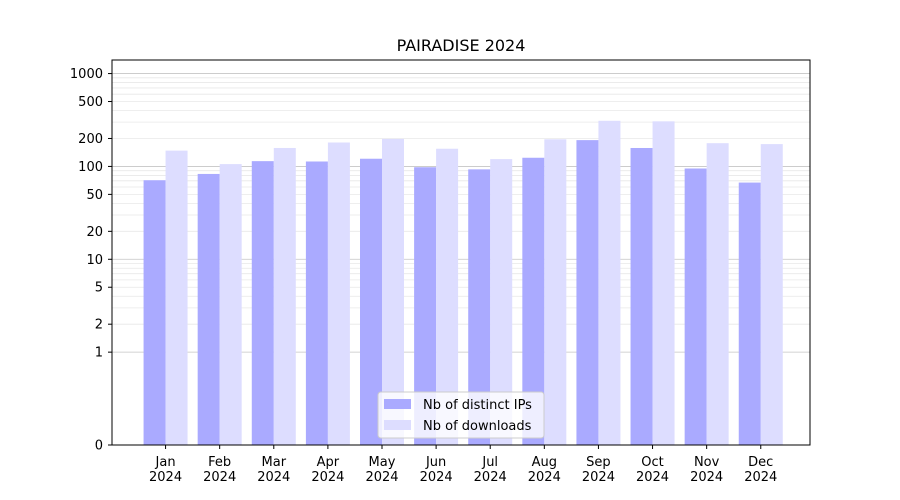  What do you see at coordinates (436, 470) in the screenshot?
I see `x-tick-label: Jun 2024` at bounding box center [436, 470].